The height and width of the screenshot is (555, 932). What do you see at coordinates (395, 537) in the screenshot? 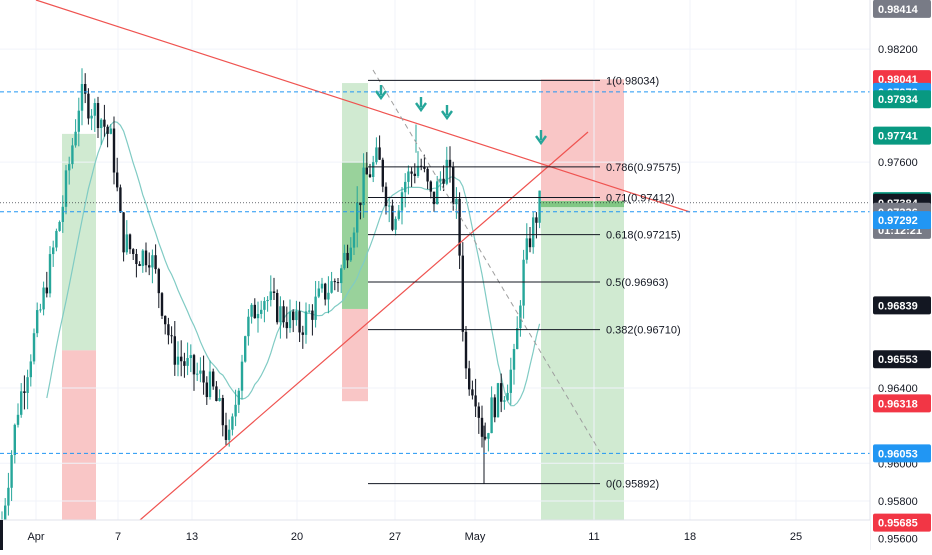
I see `time-tick-label-4: 27` at bounding box center [395, 537].